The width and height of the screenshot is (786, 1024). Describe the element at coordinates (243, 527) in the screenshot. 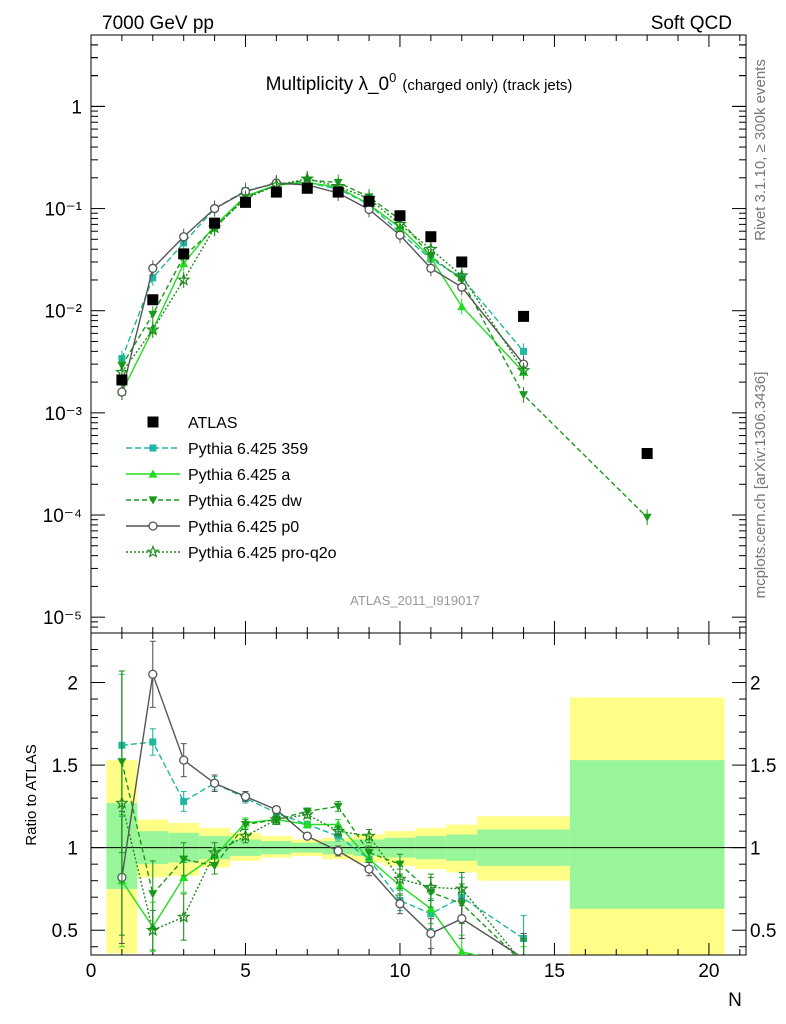

I see `legend-label: Pythia 6.425 p0` at that location.